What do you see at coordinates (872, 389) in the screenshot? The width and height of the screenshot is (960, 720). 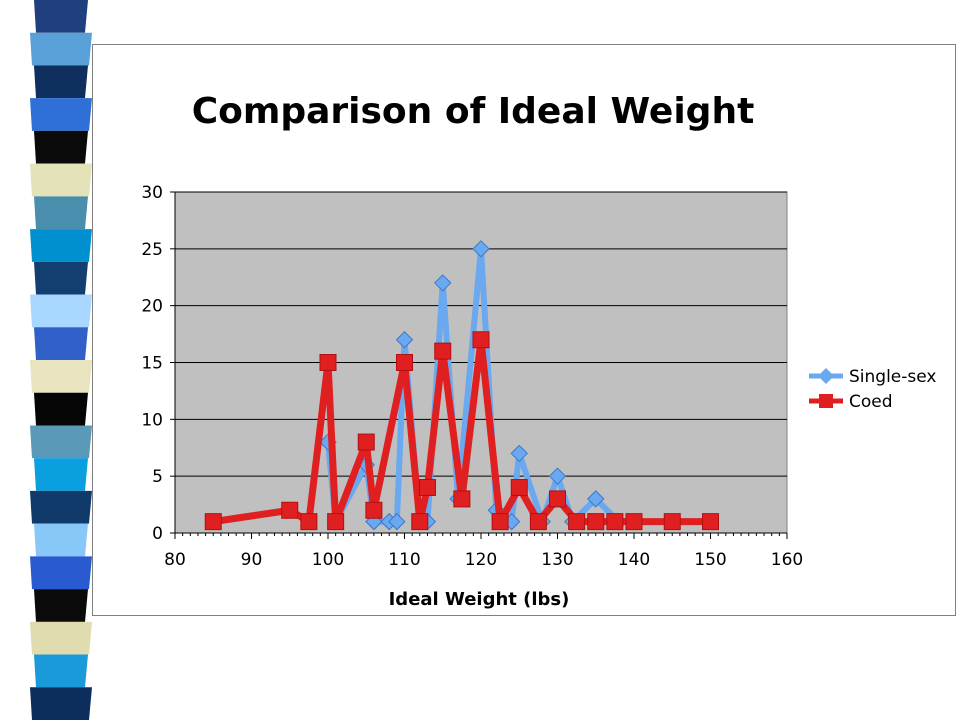 I see `legend: Single-sex Coed` at bounding box center [872, 389].